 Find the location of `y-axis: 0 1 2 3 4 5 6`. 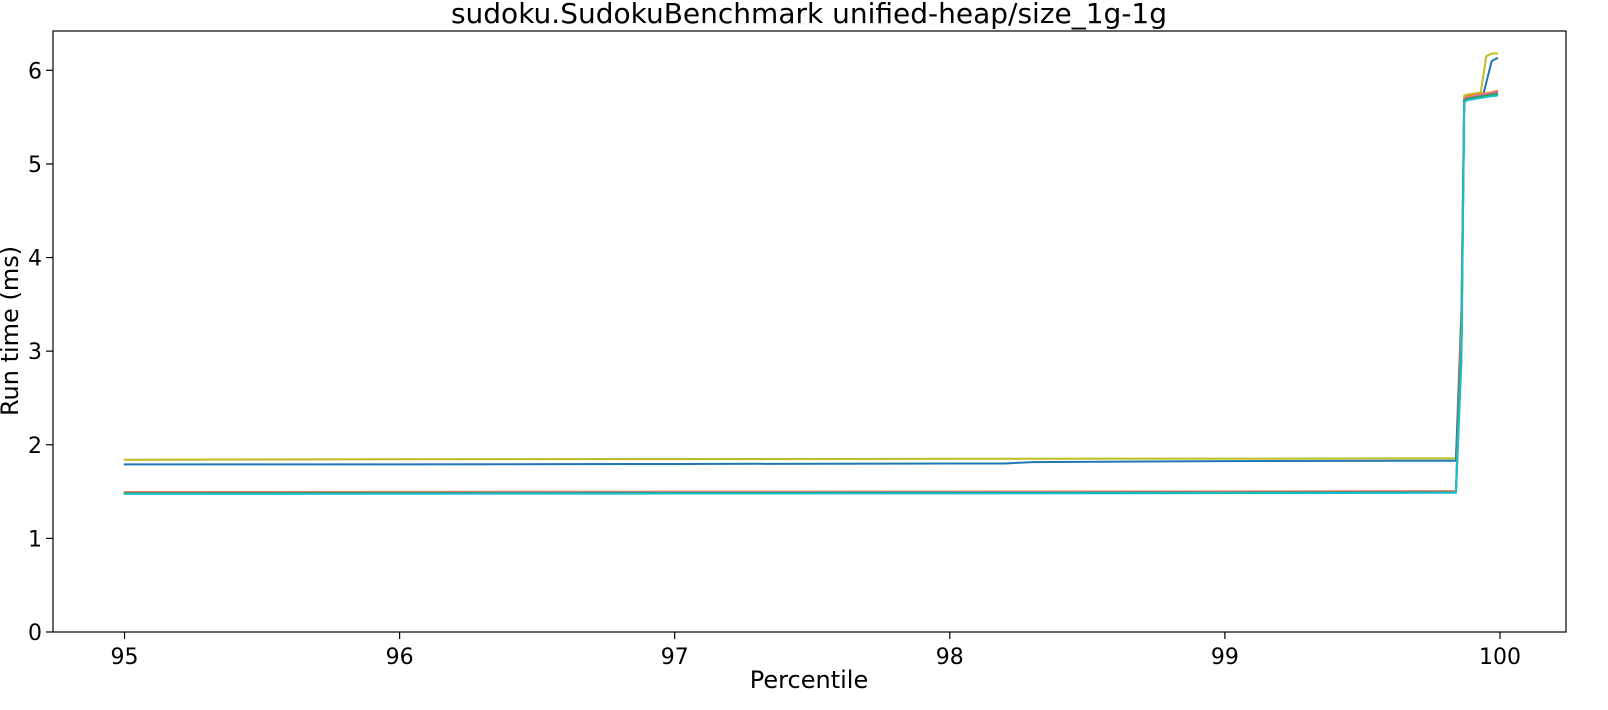

y-axis: 0 1 2 3 4 5 6 is located at coordinates (40, 352).